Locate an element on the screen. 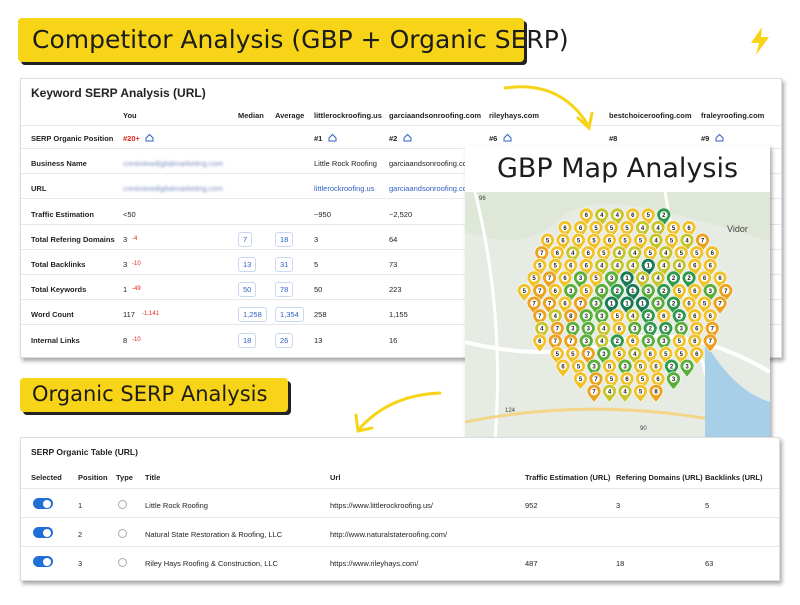  title: Little Rock Roofing is located at coordinates (176, 505).